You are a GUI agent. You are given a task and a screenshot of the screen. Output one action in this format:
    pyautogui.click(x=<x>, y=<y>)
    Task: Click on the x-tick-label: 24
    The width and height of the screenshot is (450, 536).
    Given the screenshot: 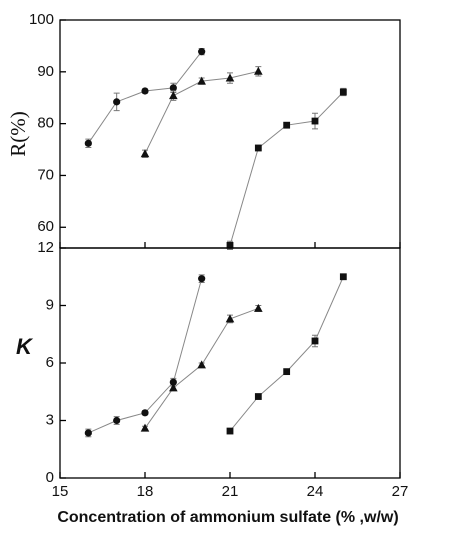 What is the action you would take?
    pyautogui.click(x=315, y=491)
    